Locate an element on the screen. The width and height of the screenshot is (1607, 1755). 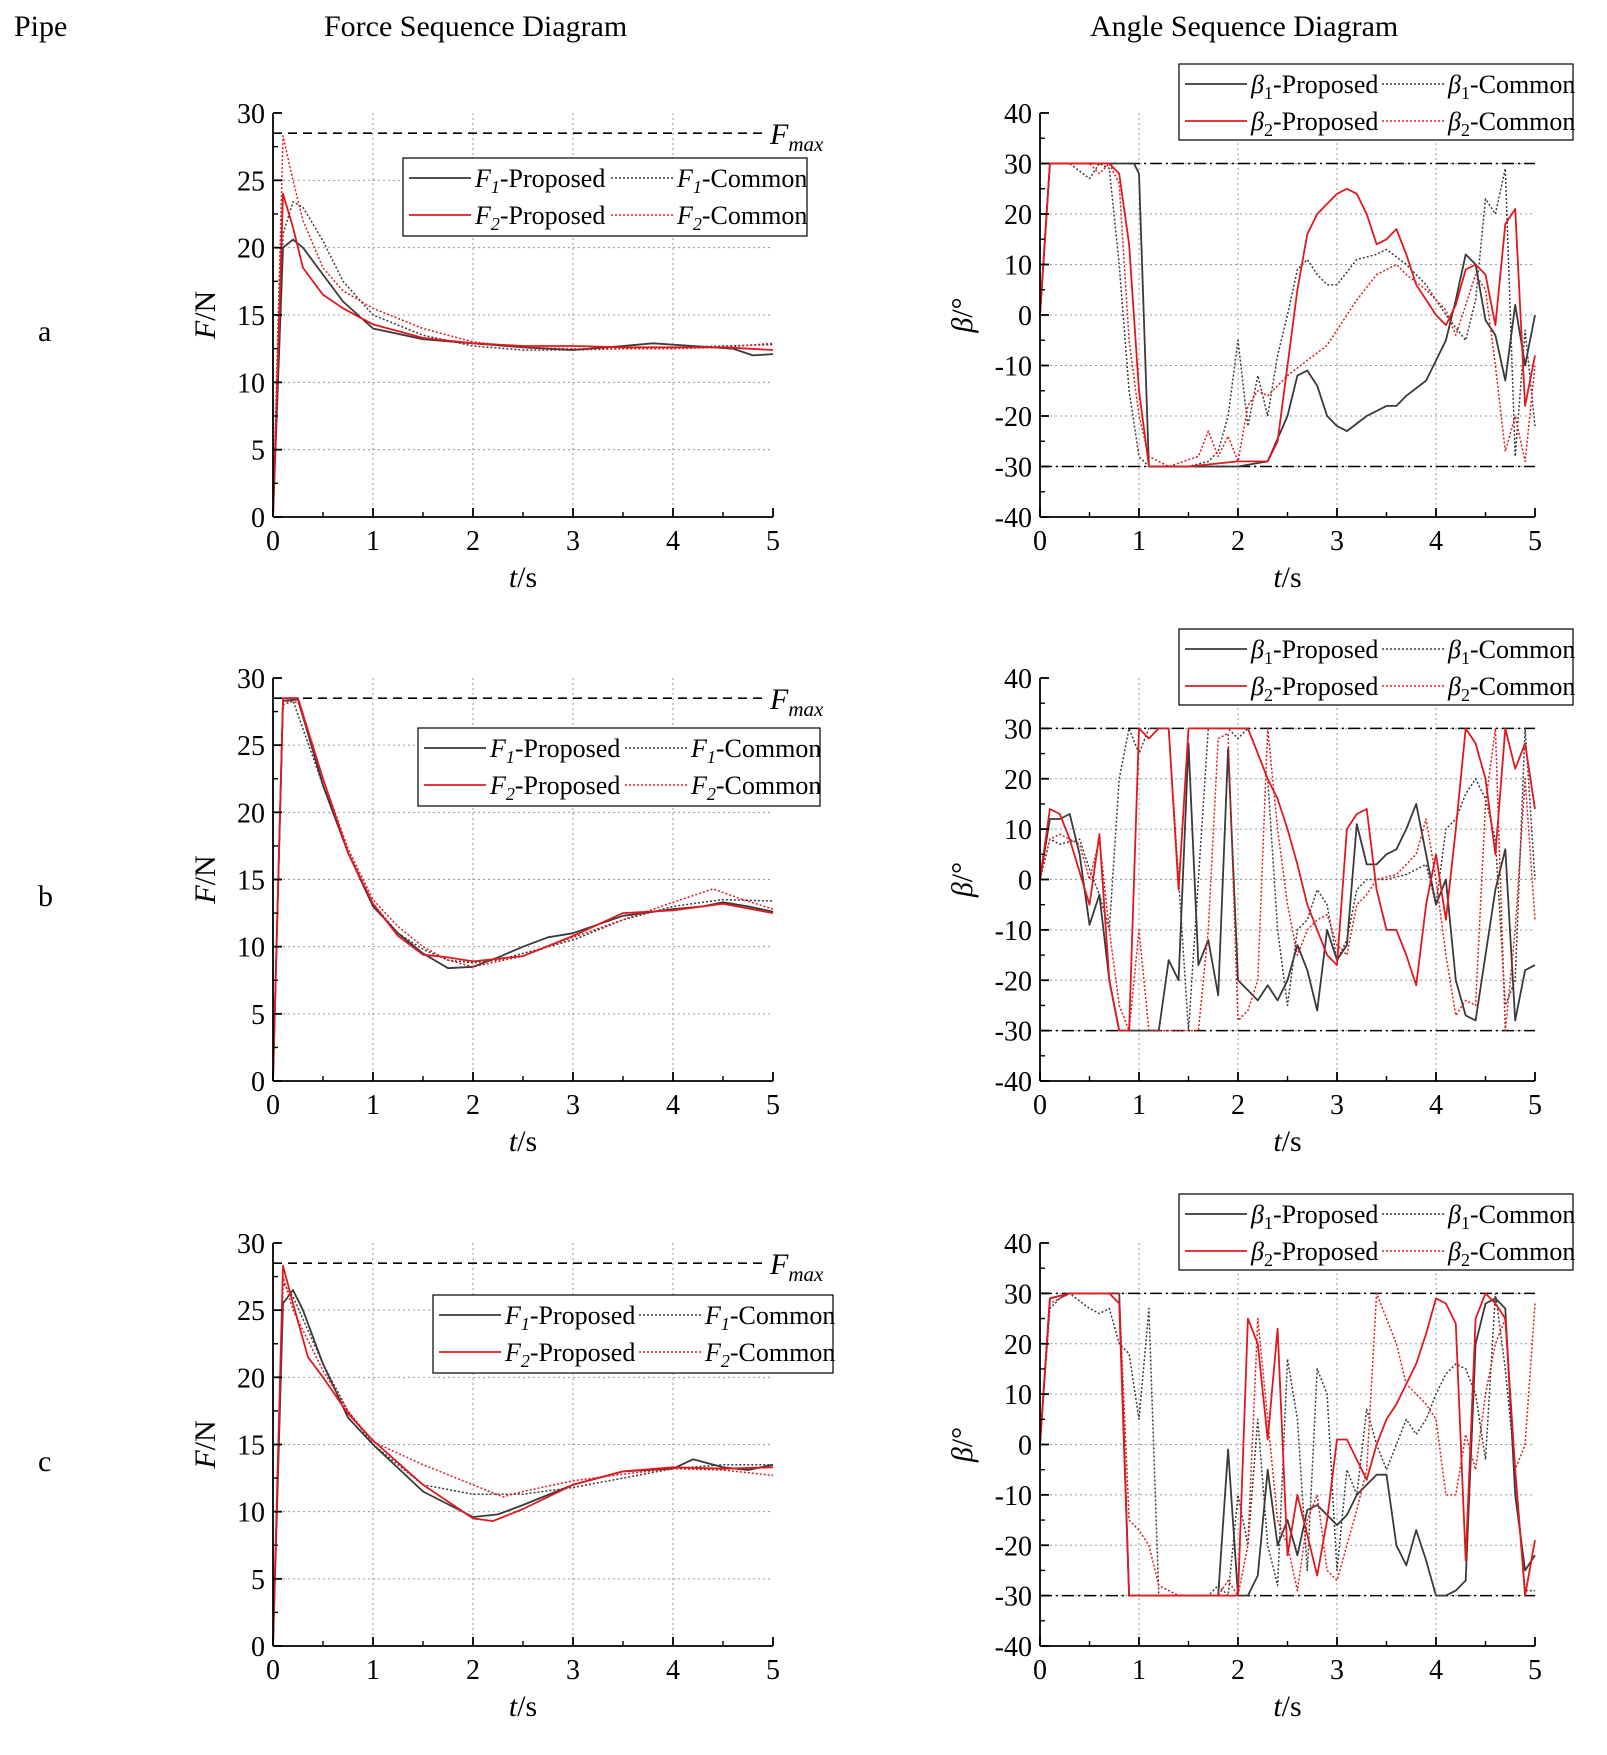
legend-label-1: β1-Proposed is located at coordinates (1314, 1216).